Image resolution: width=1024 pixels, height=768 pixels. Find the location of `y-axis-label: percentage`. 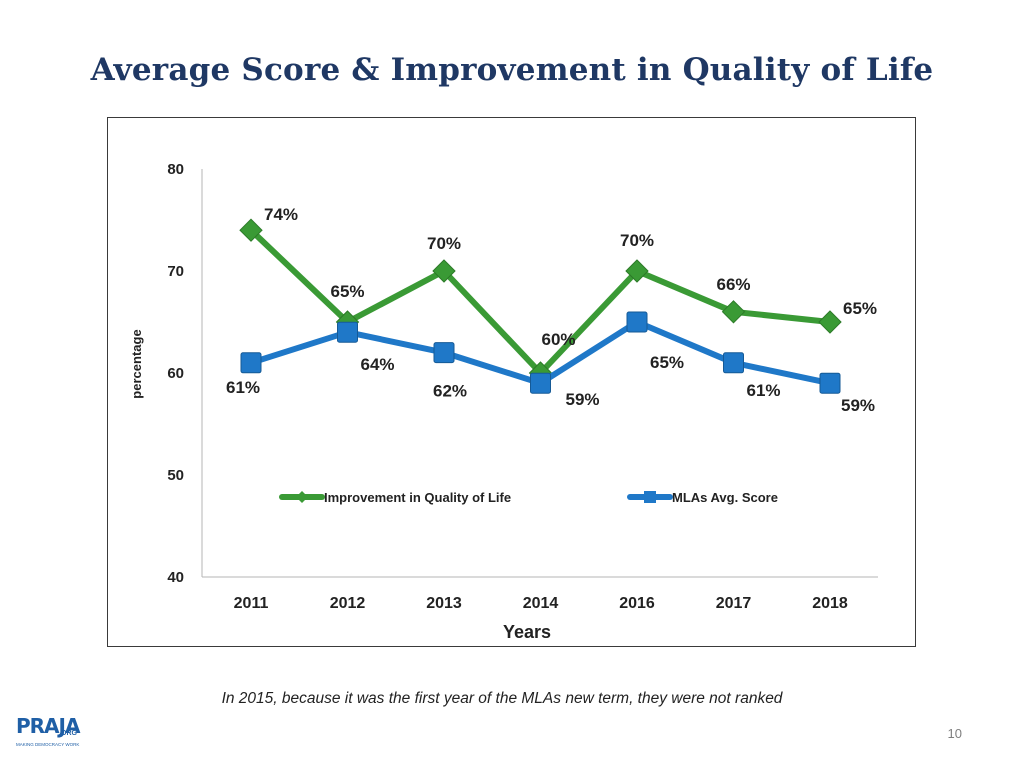

y-axis-label: percentage is located at coordinates (136, 363).